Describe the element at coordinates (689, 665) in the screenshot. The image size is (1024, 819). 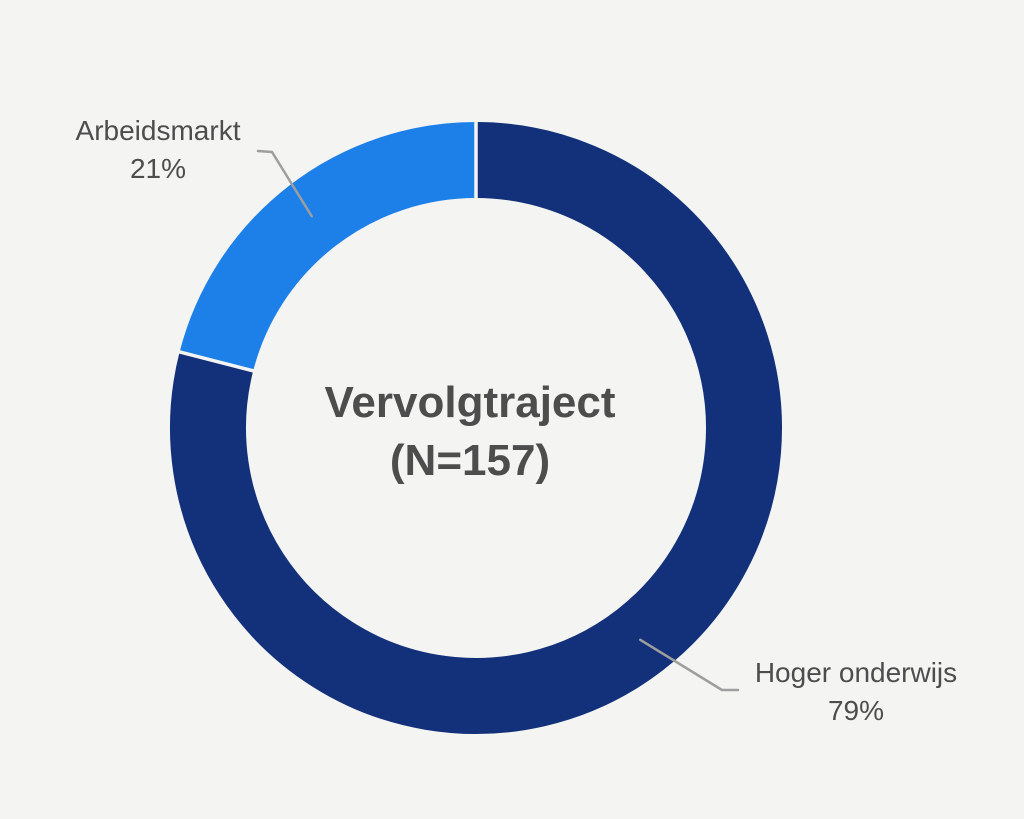
I see `leader-line-hoger-onderwijs` at that location.